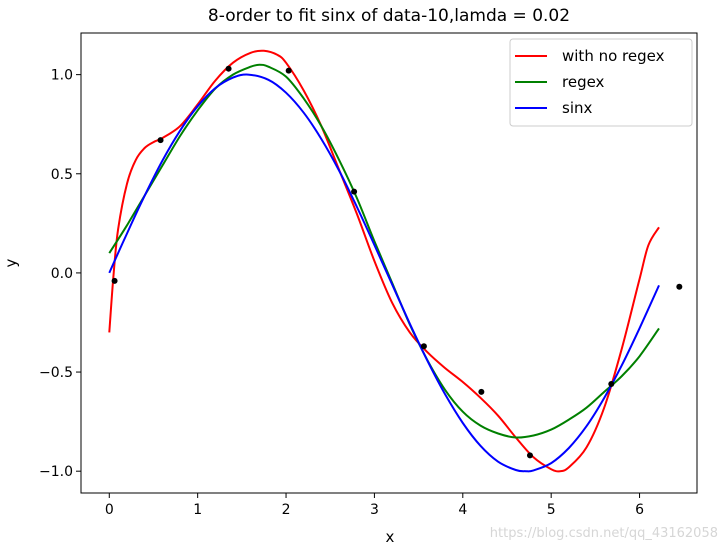 The height and width of the screenshot is (549, 727). What do you see at coordinates (390, 537) in the screenshot?
I see `x-axis-label: x` at bounding box center [390, 537].